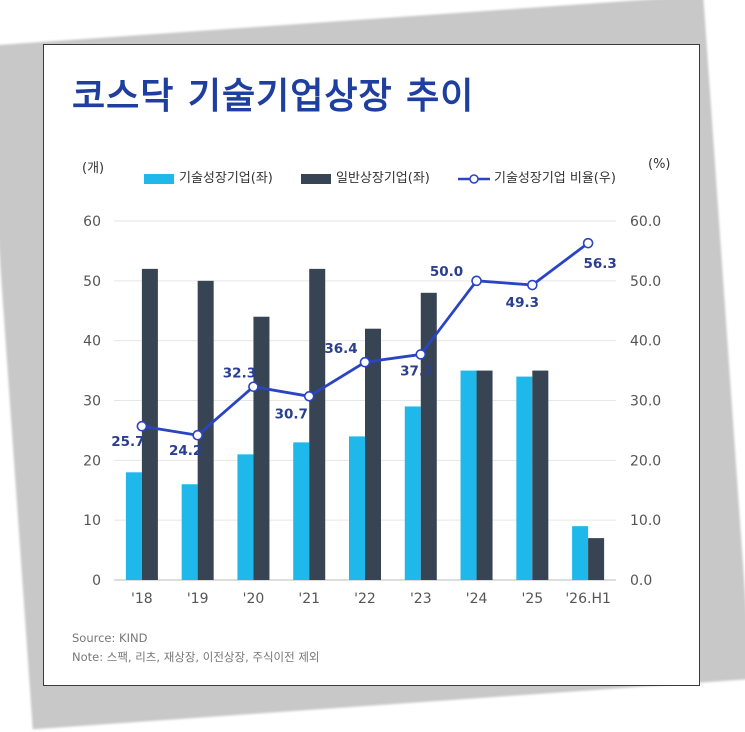  Describe the element at coordinates (92, 282) in the screenshot. I see `y-left-tick-label: 50` at that location.